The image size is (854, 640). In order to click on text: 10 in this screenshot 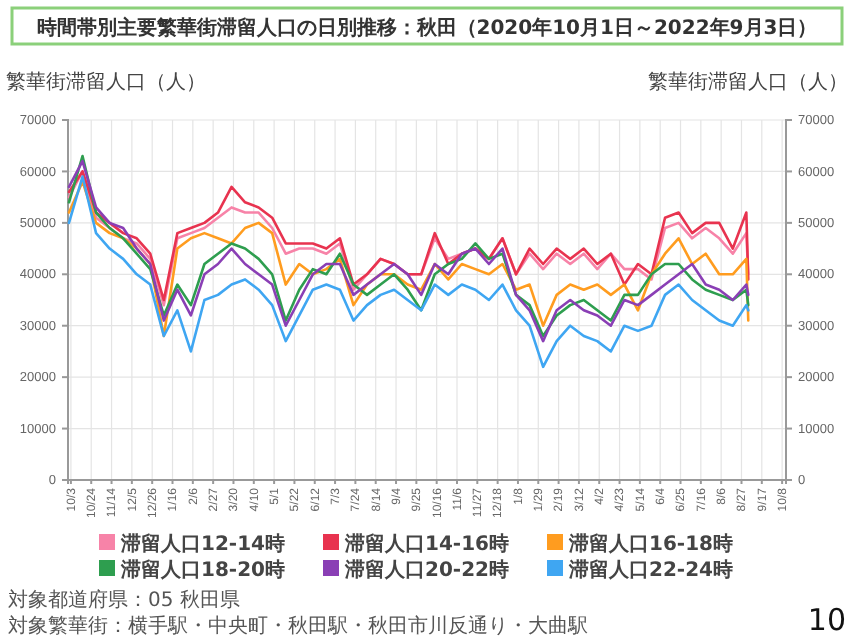, I will do `click(826, 620)`.